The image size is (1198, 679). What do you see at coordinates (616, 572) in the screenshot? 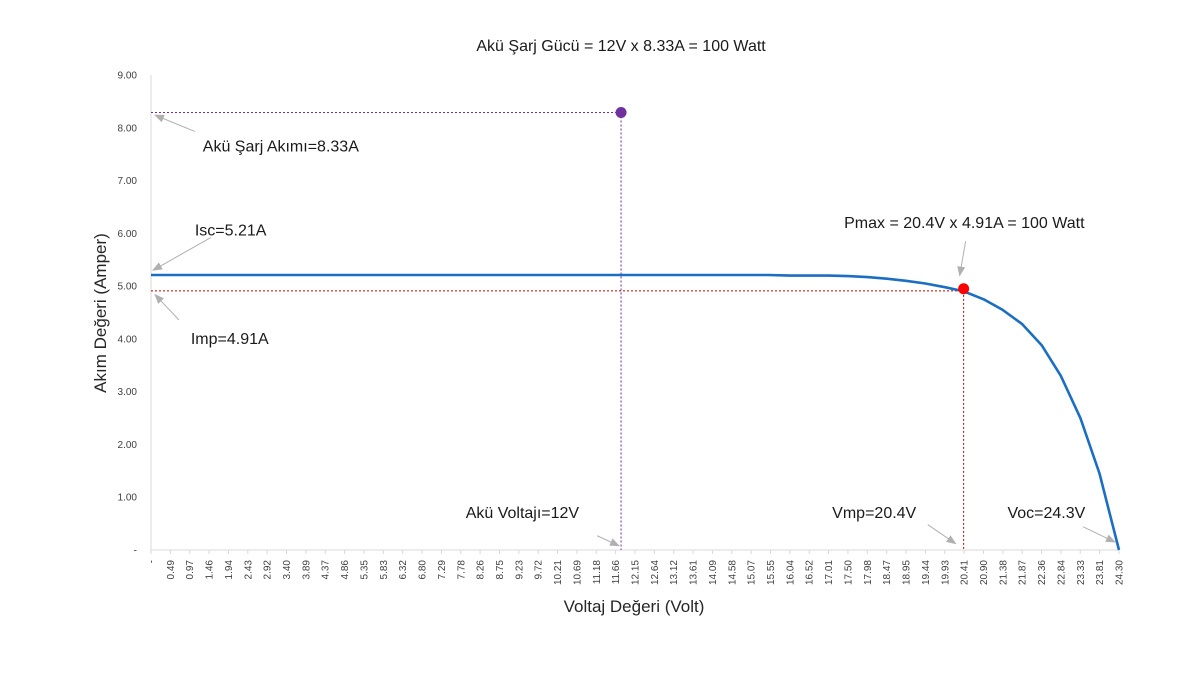
I see `x-tick-label: 11.66` at bounding box center [616, 572].